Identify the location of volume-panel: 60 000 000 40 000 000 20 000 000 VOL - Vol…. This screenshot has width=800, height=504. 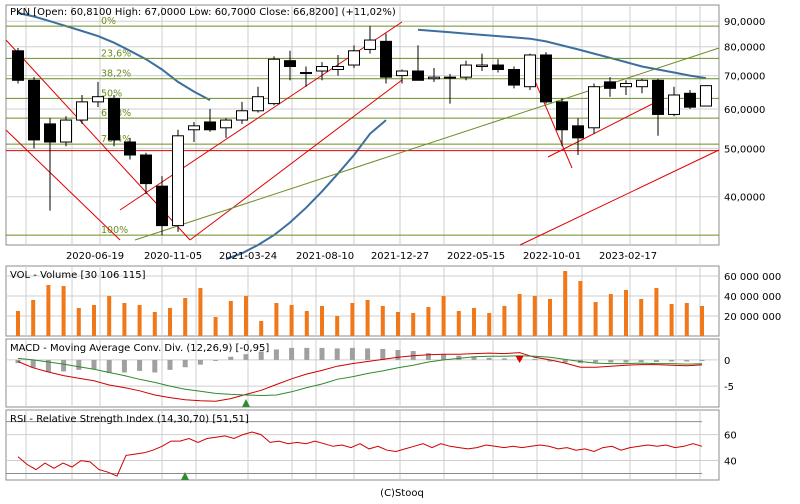
(393, 301).